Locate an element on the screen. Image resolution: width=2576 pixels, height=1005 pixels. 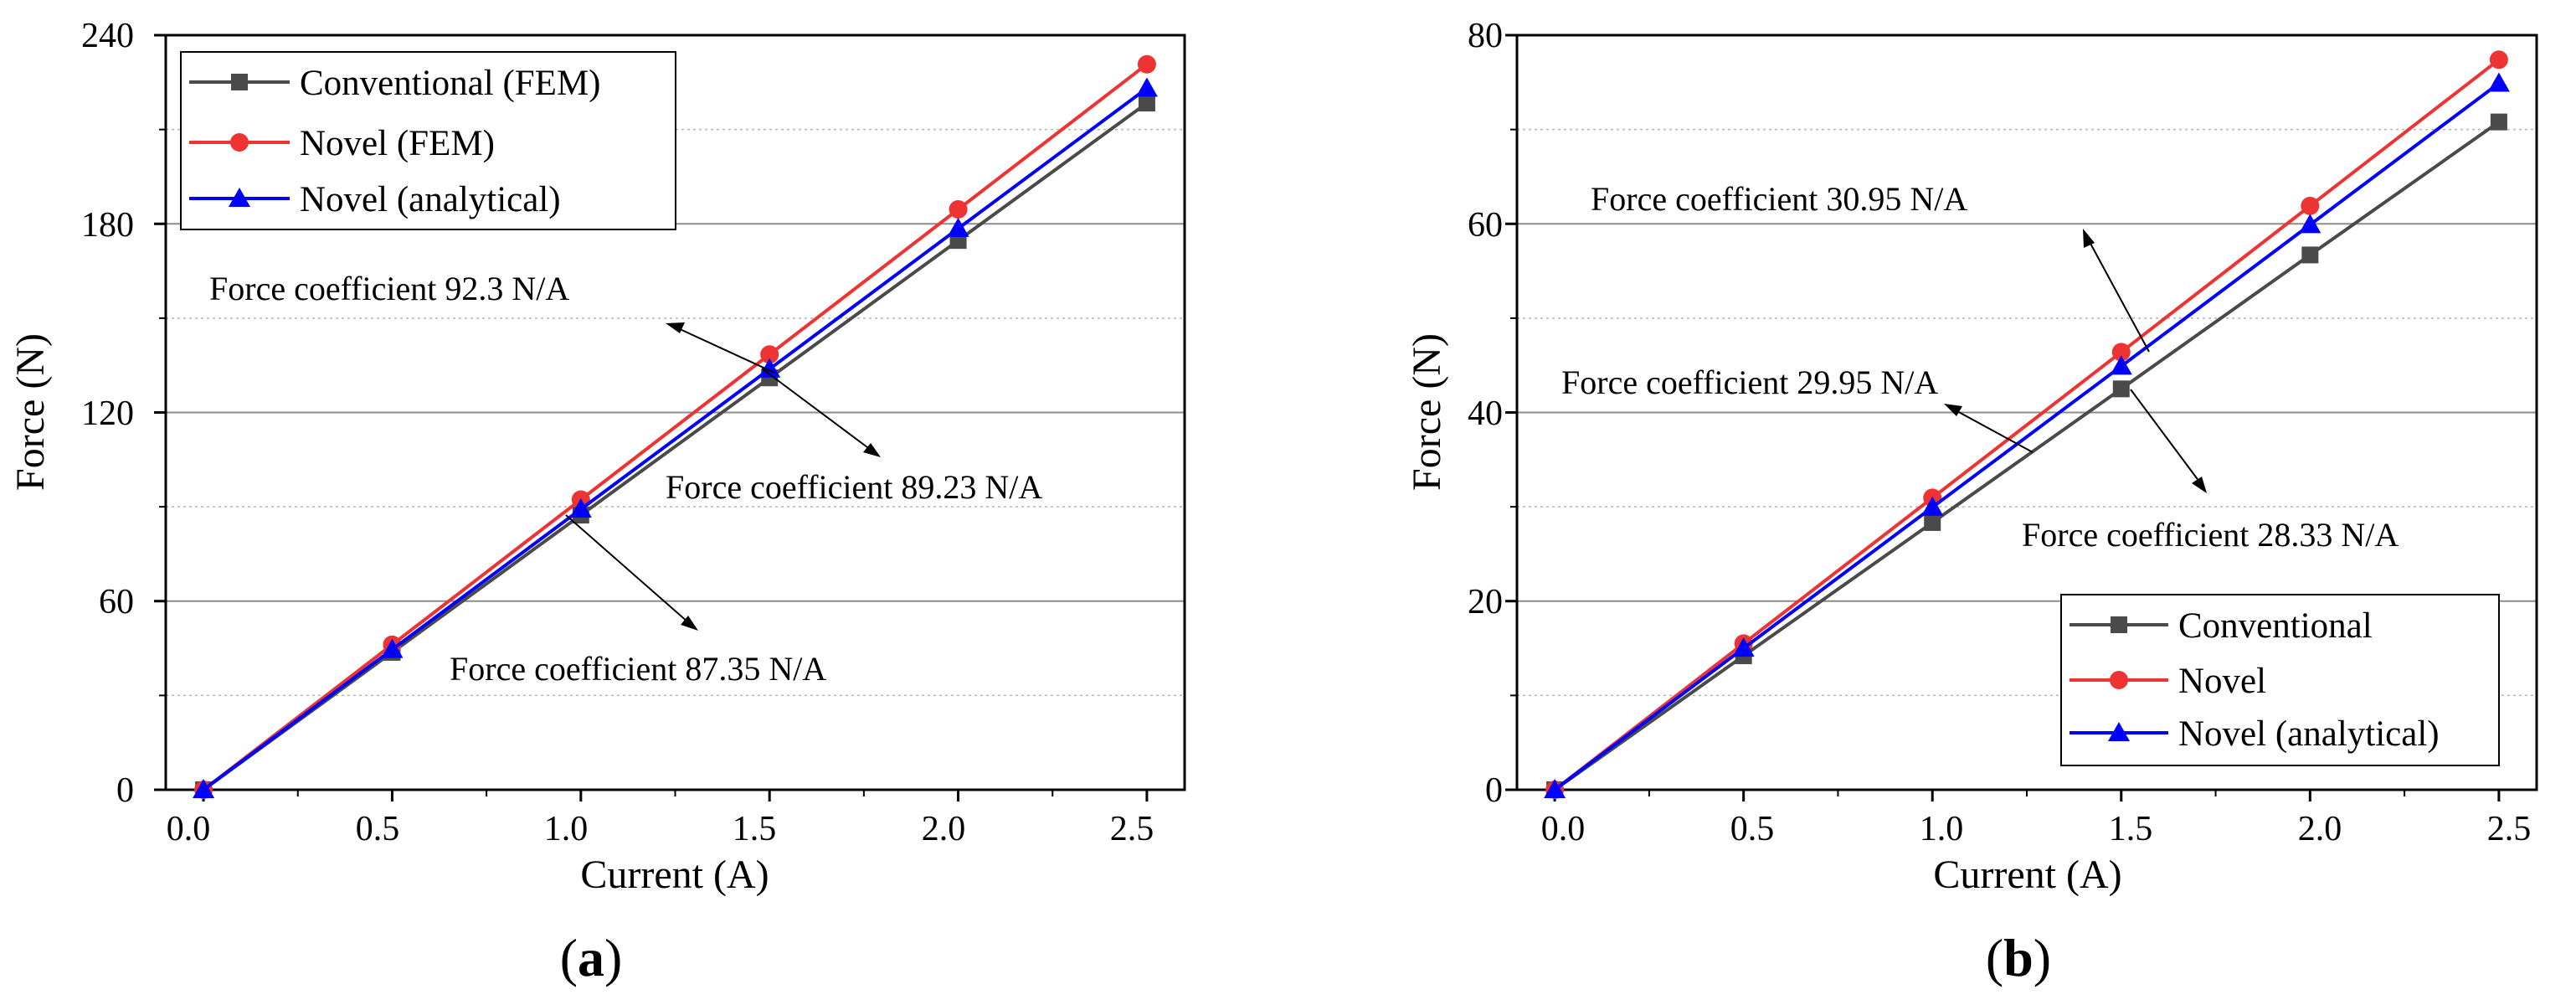
svg-text: Novel (FEM) is located at coordinates (397, 143).